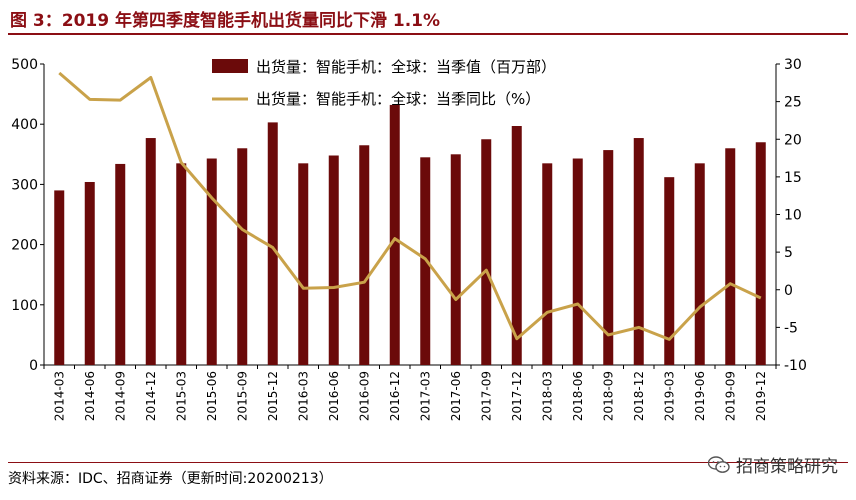 This screenshot has width=856, height=500. Describe the element at coordinates (700, 396) in the screenshot. I see `x-tick-label: 2019-06` at that location.